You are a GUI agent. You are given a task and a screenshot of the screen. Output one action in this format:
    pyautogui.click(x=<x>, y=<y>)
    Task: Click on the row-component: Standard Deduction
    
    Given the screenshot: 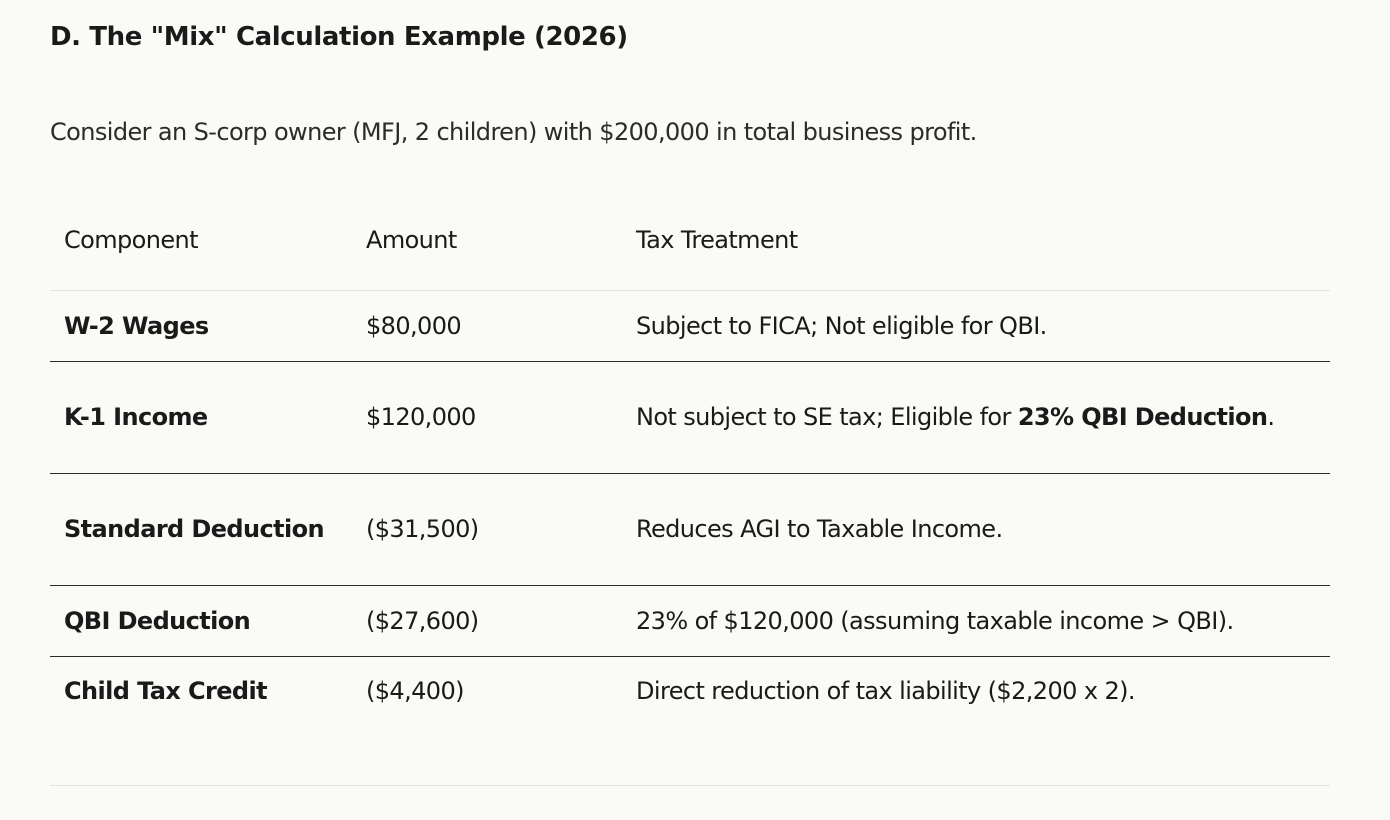 What is the action you would take?
    pyautogui.click(x=201, y=529)
    